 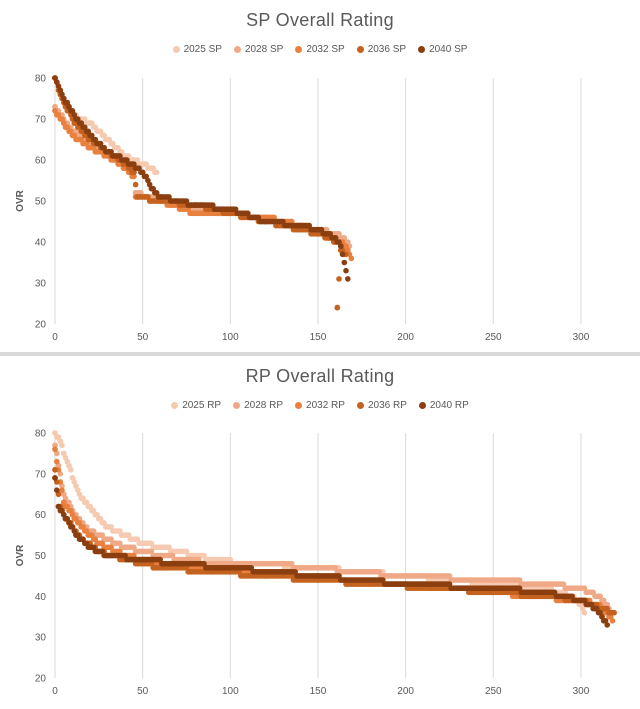 I want to click on legend-item: 2025 SP, so click(x=197, y=49).